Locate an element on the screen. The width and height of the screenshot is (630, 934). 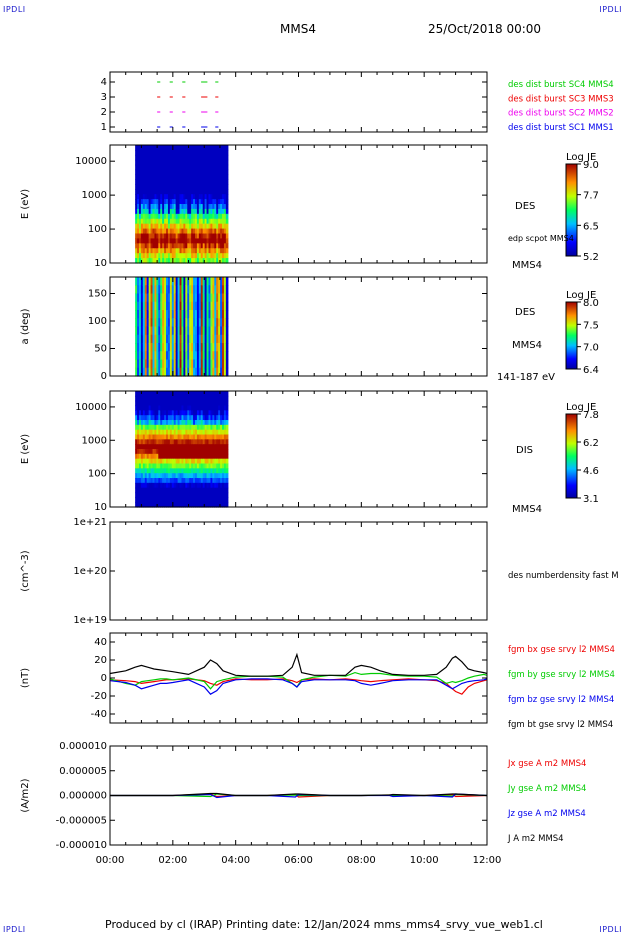
y-tick-label: 0.000000 is located at coordinates (83, 796).